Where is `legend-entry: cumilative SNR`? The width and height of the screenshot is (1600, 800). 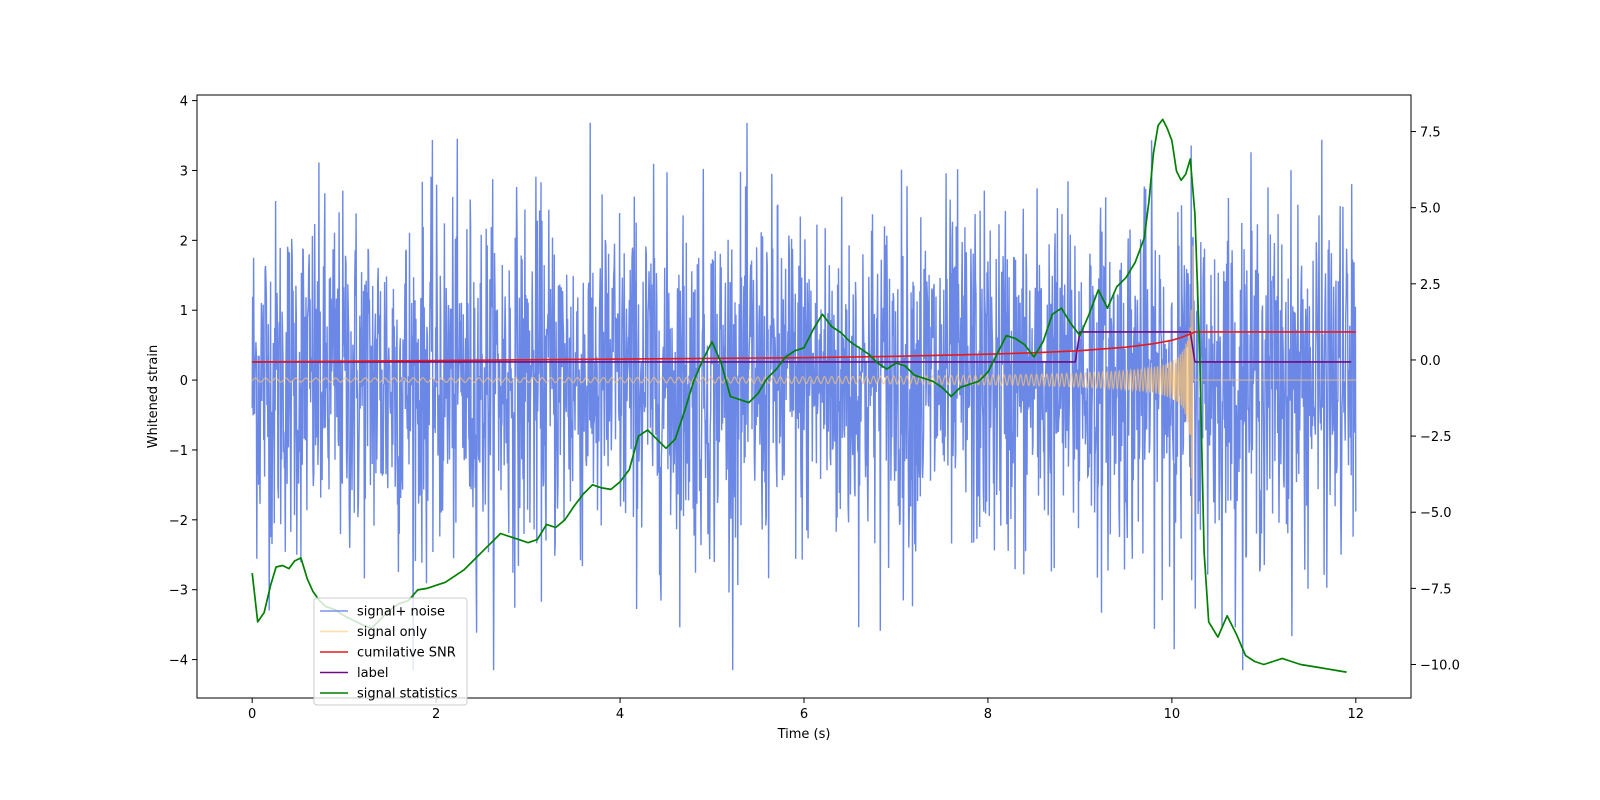 legend-entry: cumilative SNR is located at coordinates (406, 653).